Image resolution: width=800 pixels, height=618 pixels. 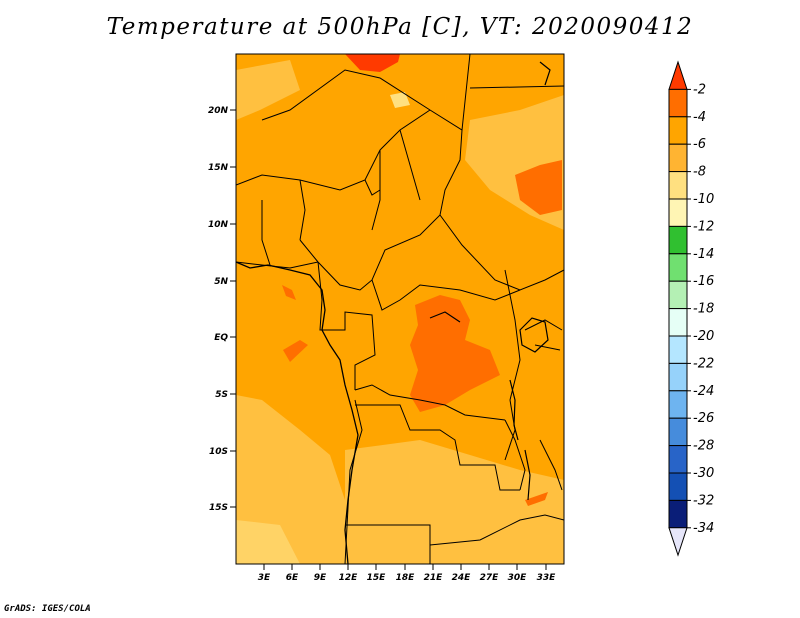 I want to click on longitude-ticks, so click(x=405, y=567).